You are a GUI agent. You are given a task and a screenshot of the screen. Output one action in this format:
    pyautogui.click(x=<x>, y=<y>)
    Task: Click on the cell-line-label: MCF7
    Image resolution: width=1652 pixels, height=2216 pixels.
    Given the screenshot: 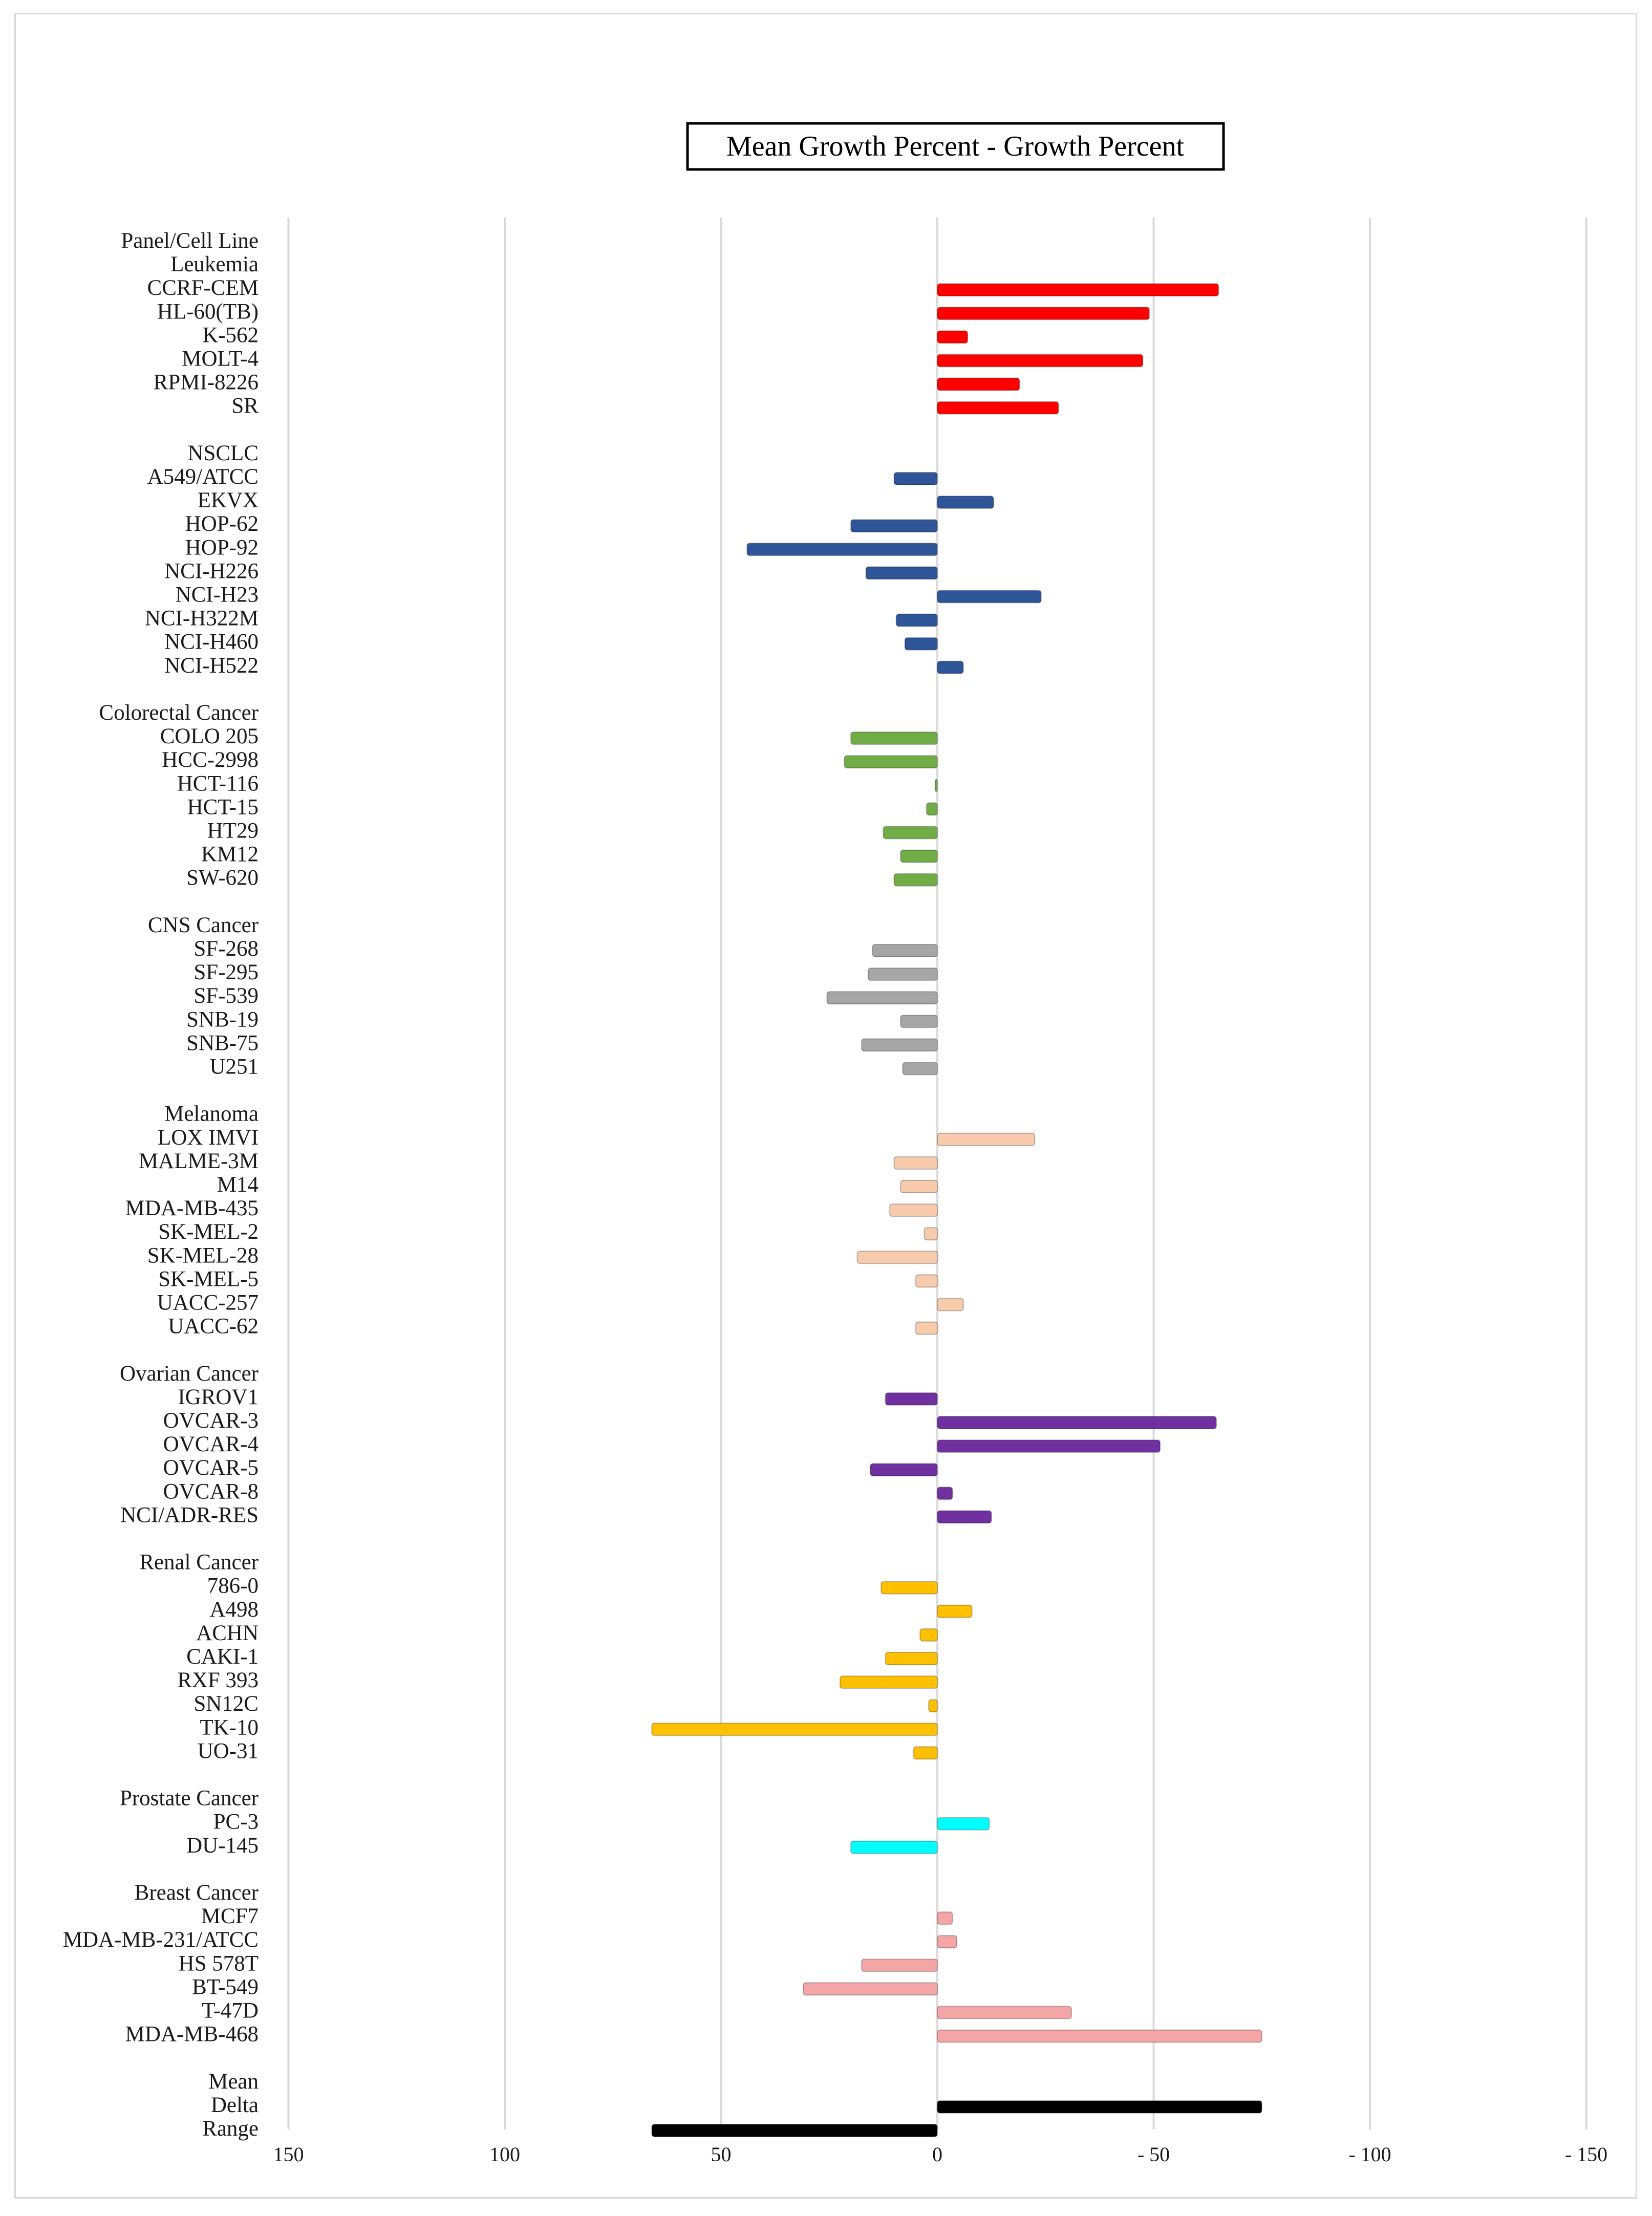 What is the action you would take?
    pyautogui.click(x=230, y=1916)
    